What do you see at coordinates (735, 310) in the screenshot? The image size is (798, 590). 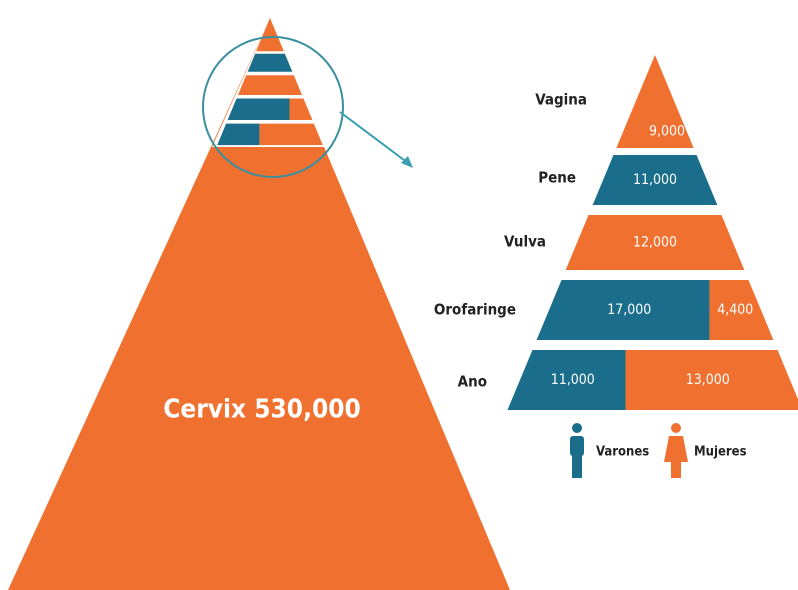 I see `segment-value: 4,400` at bounding box center [735, 310].